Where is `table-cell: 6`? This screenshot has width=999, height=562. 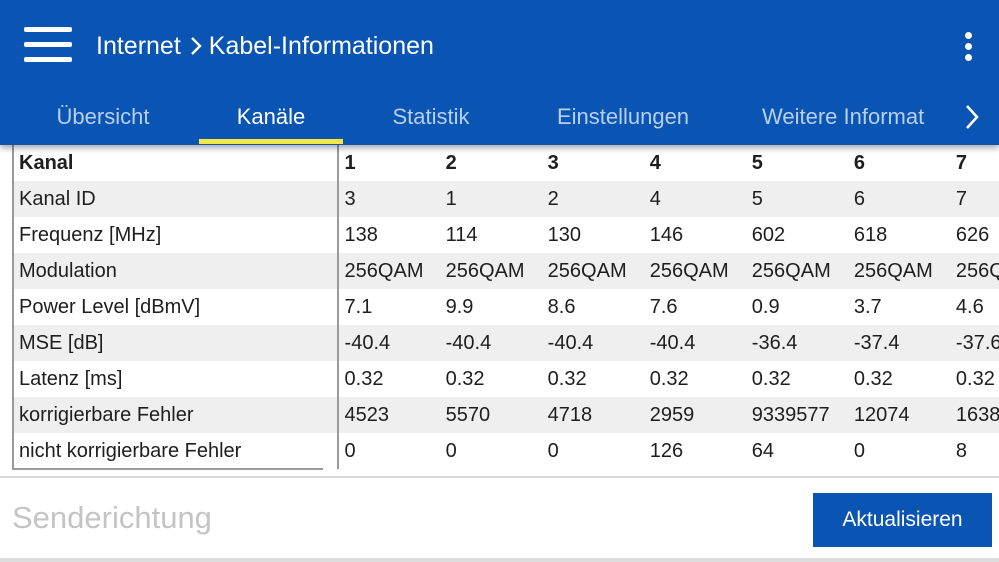
table-cell: 6 is located at coordinates (898, 199).